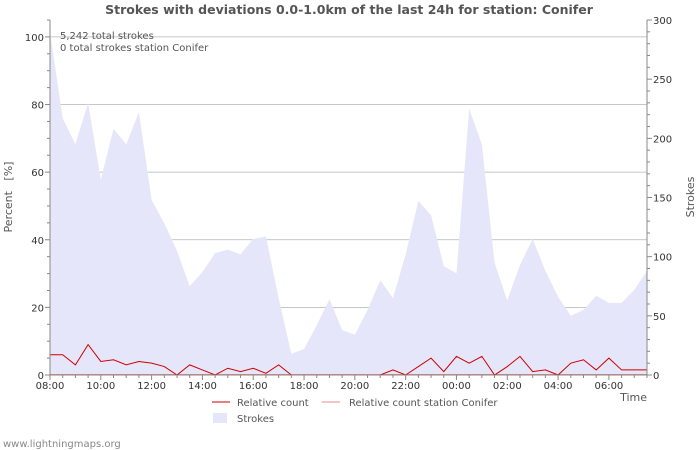 The width and height of the screenshot is (700, 450). I want to click on x-tick-label-2000: 20:00, so click(354, 386).